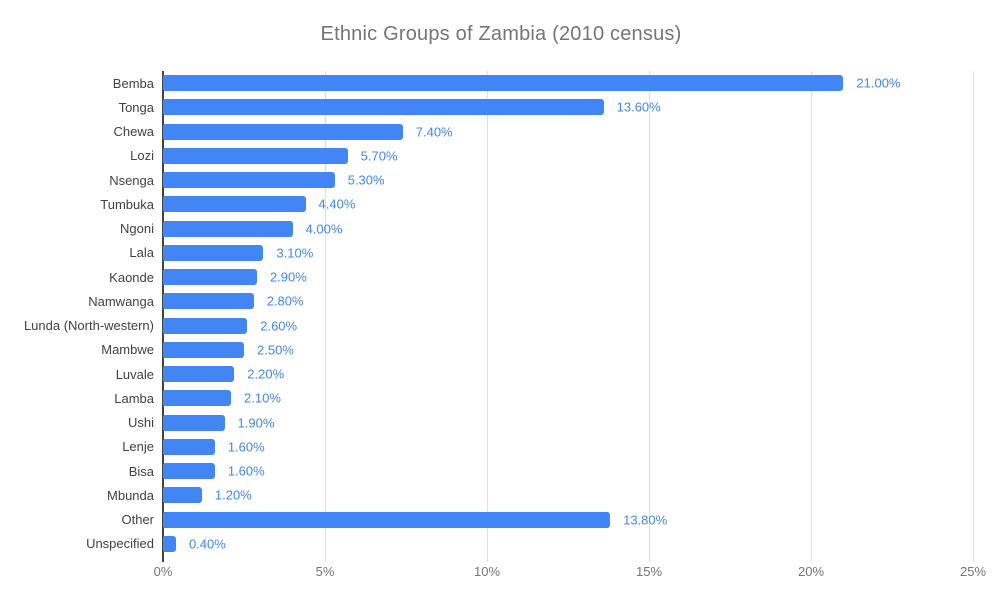 The width and height of the screenshot is (1002, 592). I want to click on value-label: 2.80%, so click(285, 301).